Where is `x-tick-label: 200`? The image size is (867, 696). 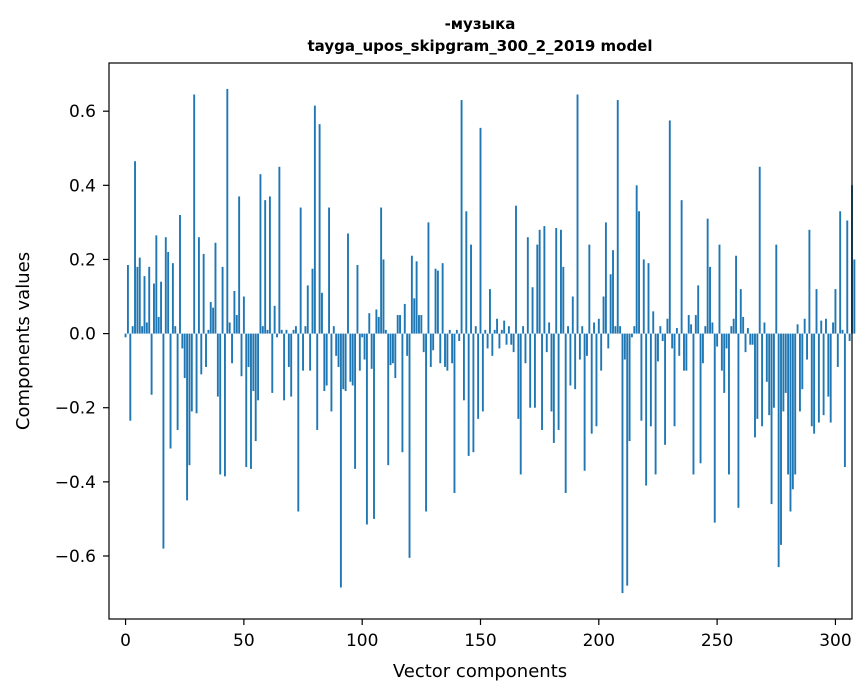 x-tick-label: 200 is located at coordinates (599, 641).